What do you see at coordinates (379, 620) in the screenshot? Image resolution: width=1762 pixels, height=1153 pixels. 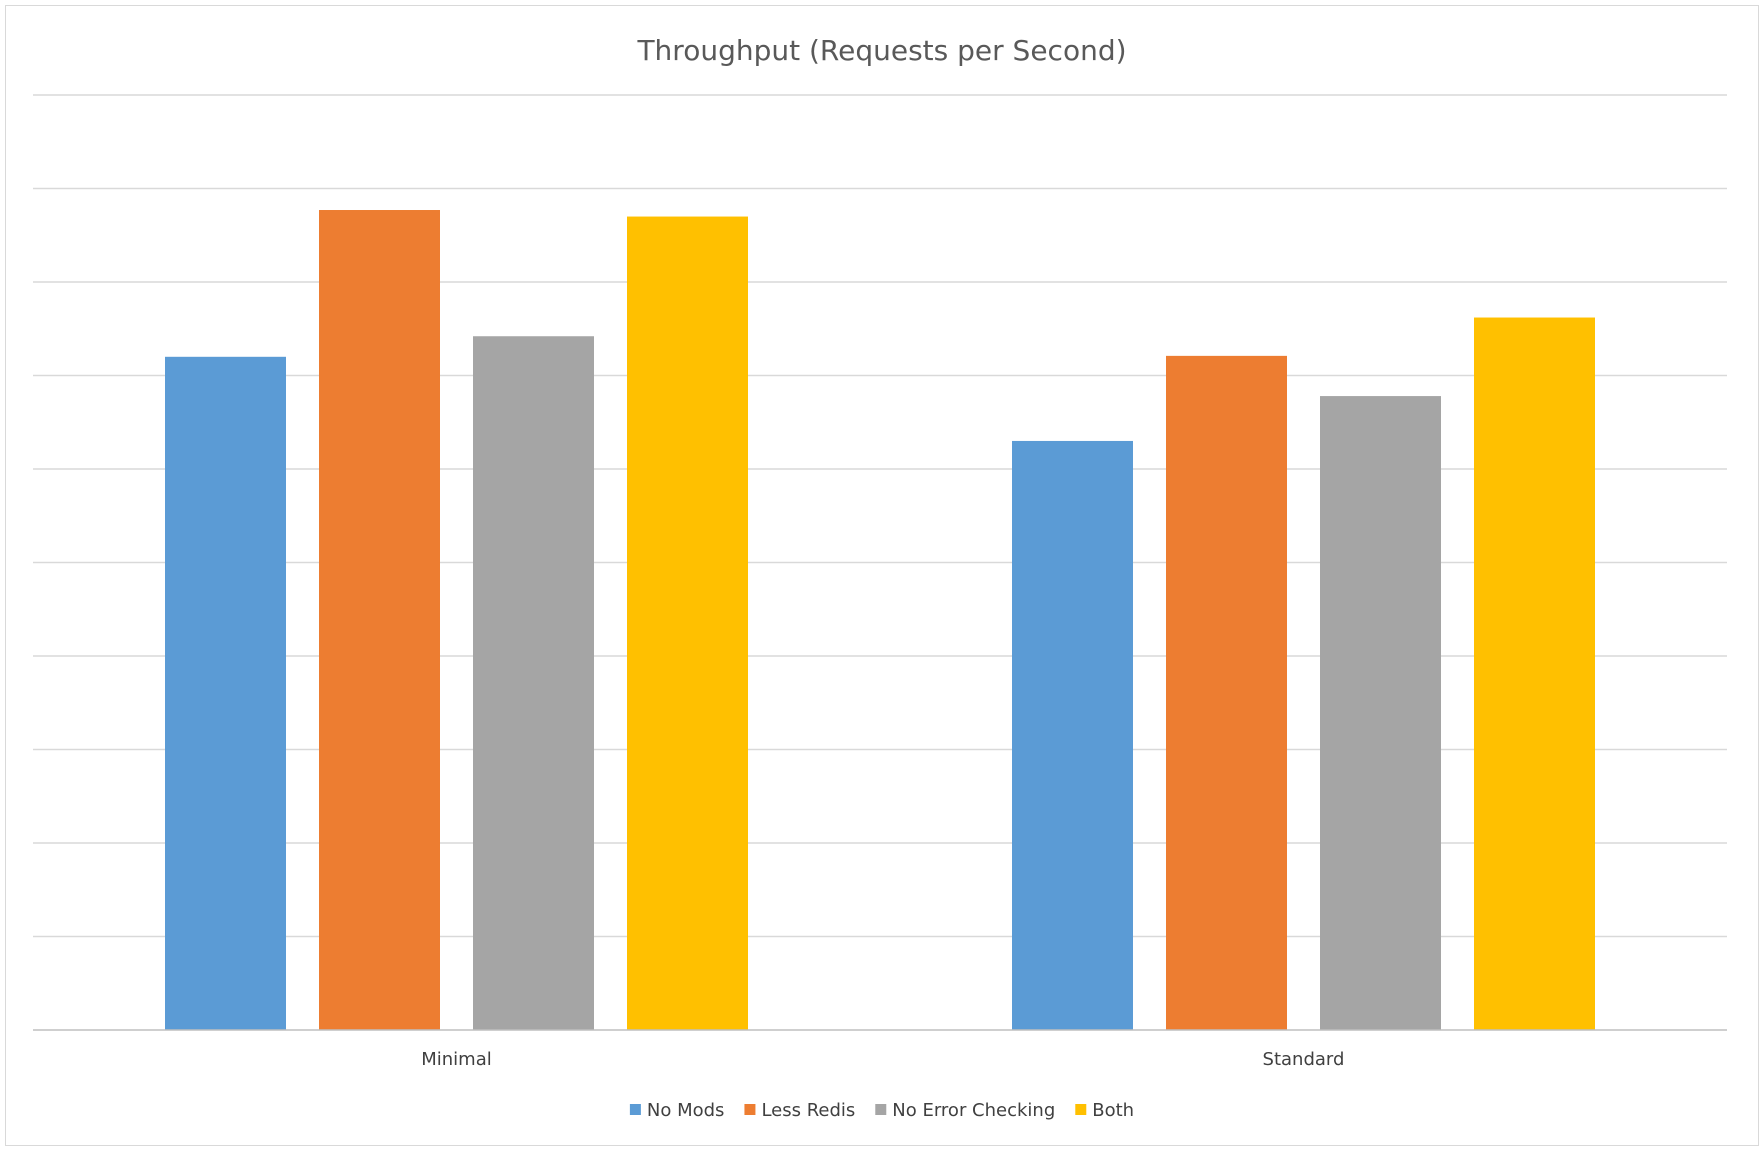 I see `bar-minimal-less-redis` at bounding box center [379, 620].